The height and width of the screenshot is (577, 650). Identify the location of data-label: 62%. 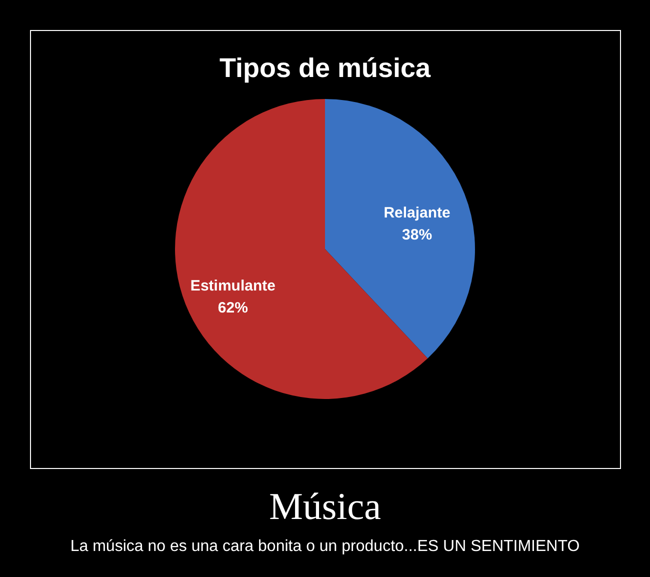
(233, 307).